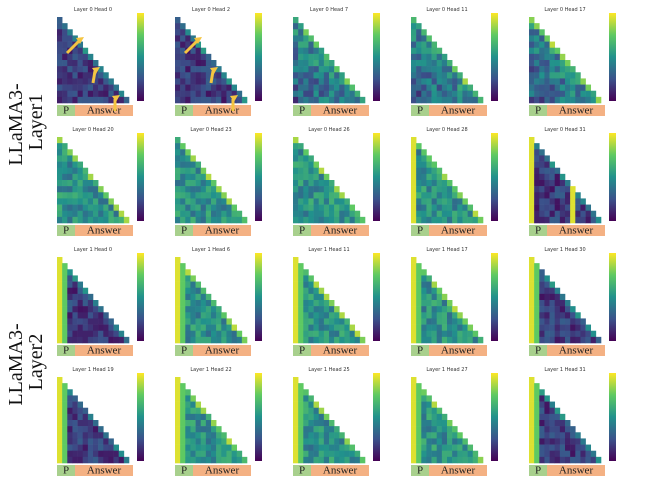 The height and width of the screenshot is (487, 653). Describe the element at coordinates (420, 110) in the screenshot. I see `prompt-box` at that location.